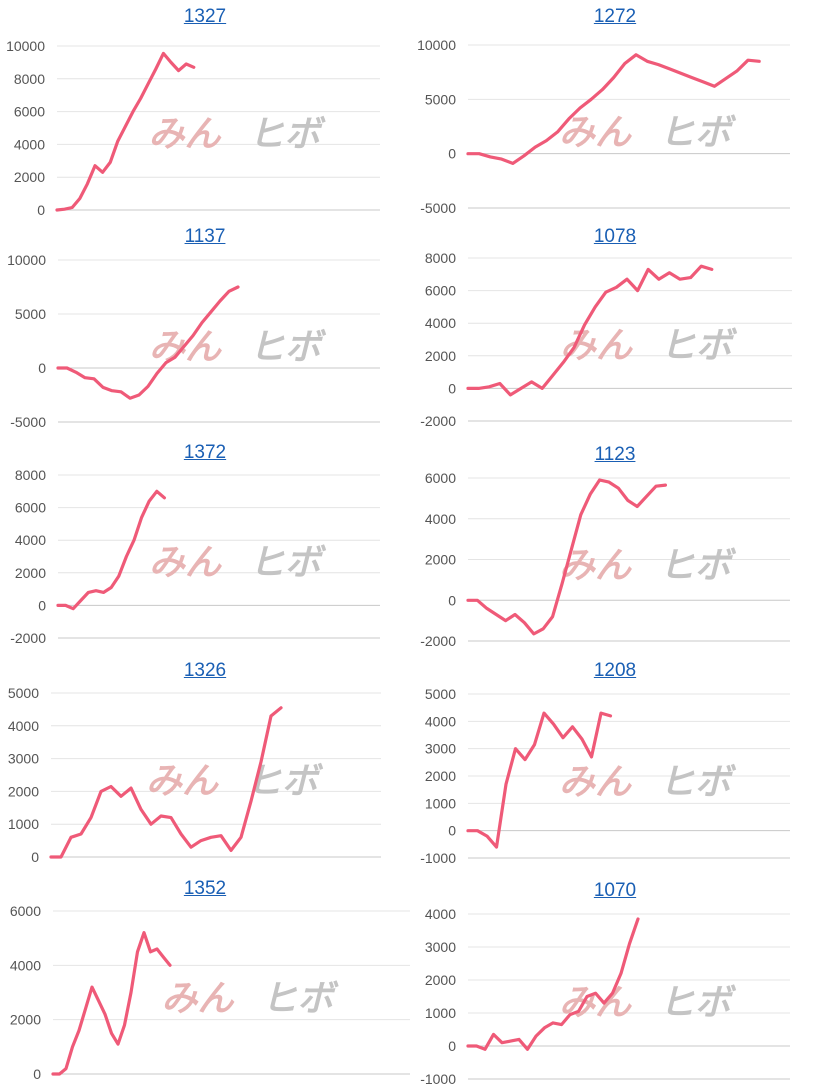 This screenshot has height=1092, width=820. I want to click on chart-panel-1078: -2000 0 2000 4000 6000 8000 みん ヒボ 1078, so click(615, 332).